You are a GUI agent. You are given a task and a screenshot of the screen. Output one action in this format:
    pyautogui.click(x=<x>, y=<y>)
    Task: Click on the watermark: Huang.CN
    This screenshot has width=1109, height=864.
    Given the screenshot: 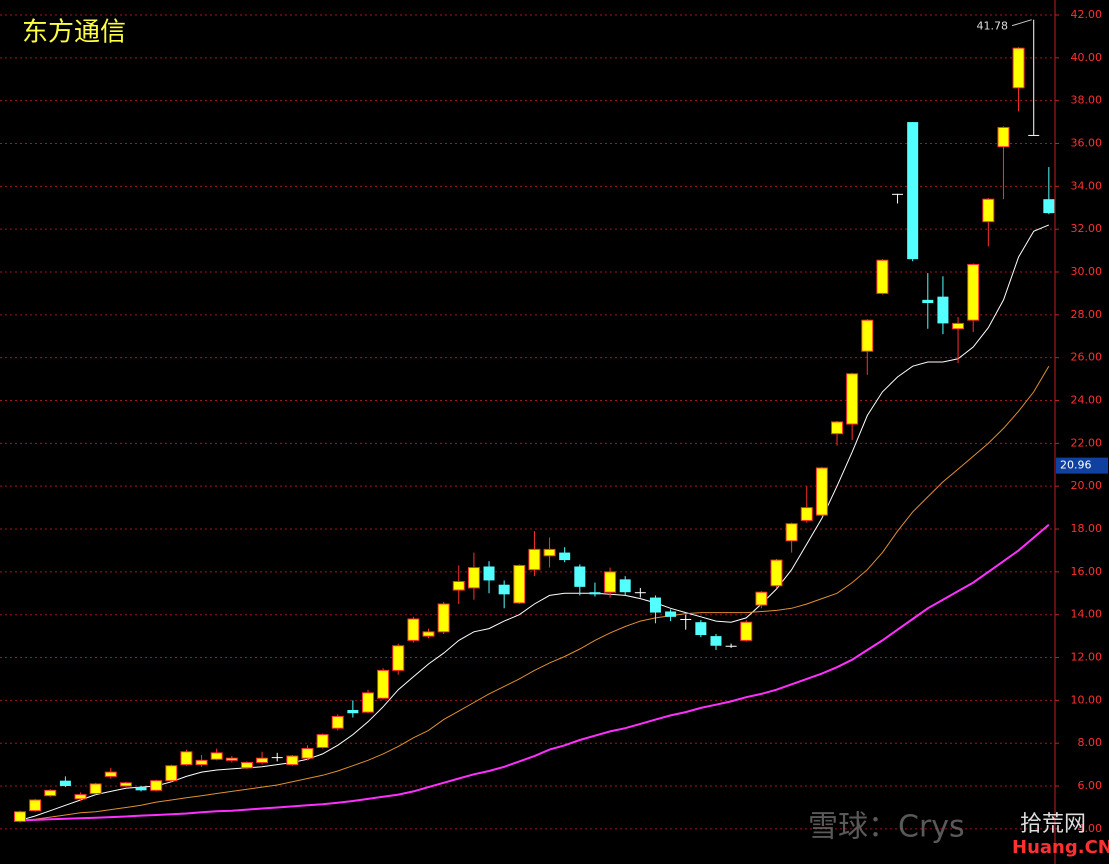 What is the action you would take?
    pyautogui.click(x=1060, y=847)
    